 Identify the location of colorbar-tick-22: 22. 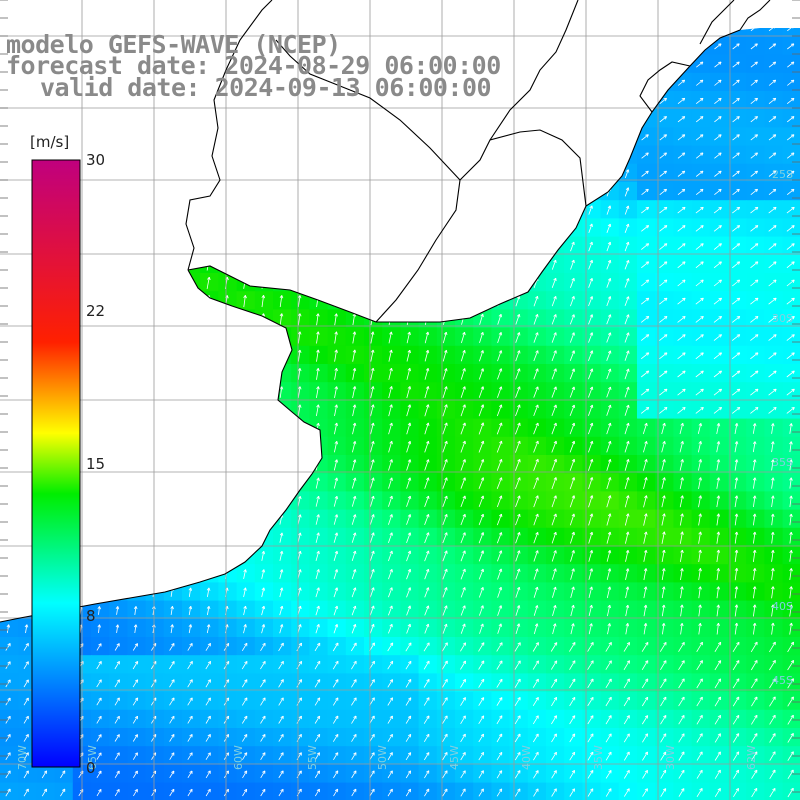
(96, 311).